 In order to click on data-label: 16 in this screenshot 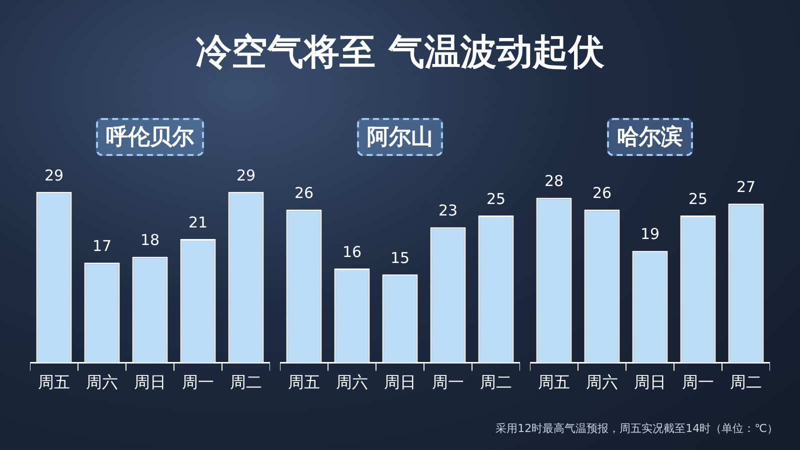, I will do `click(352, 251)`.